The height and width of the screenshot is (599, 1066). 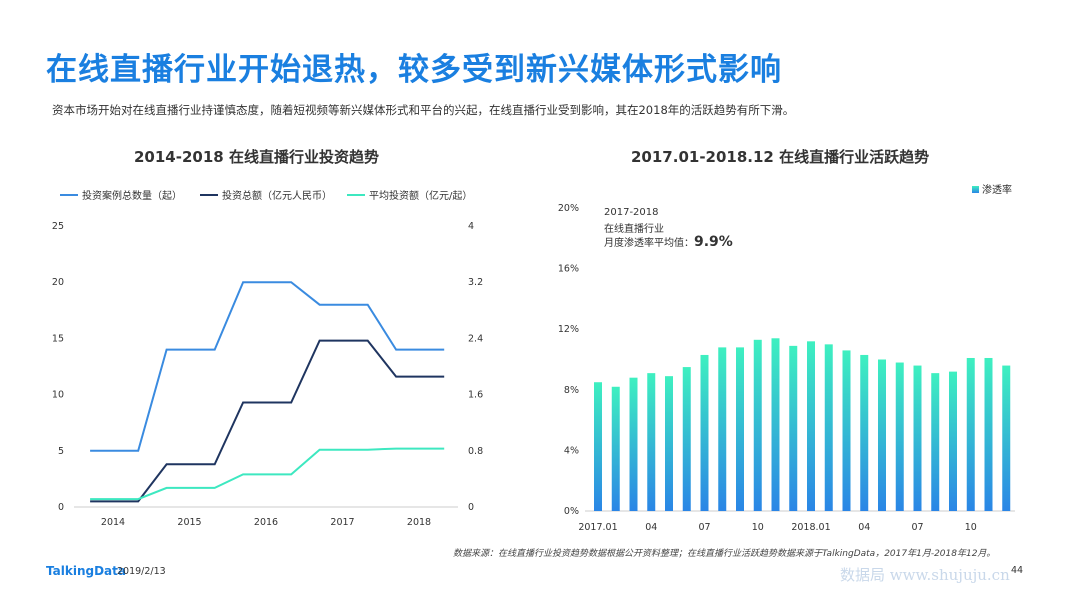 I want to click on legend-label: 投资案例总数量（起）, so click(x=132, y=195).